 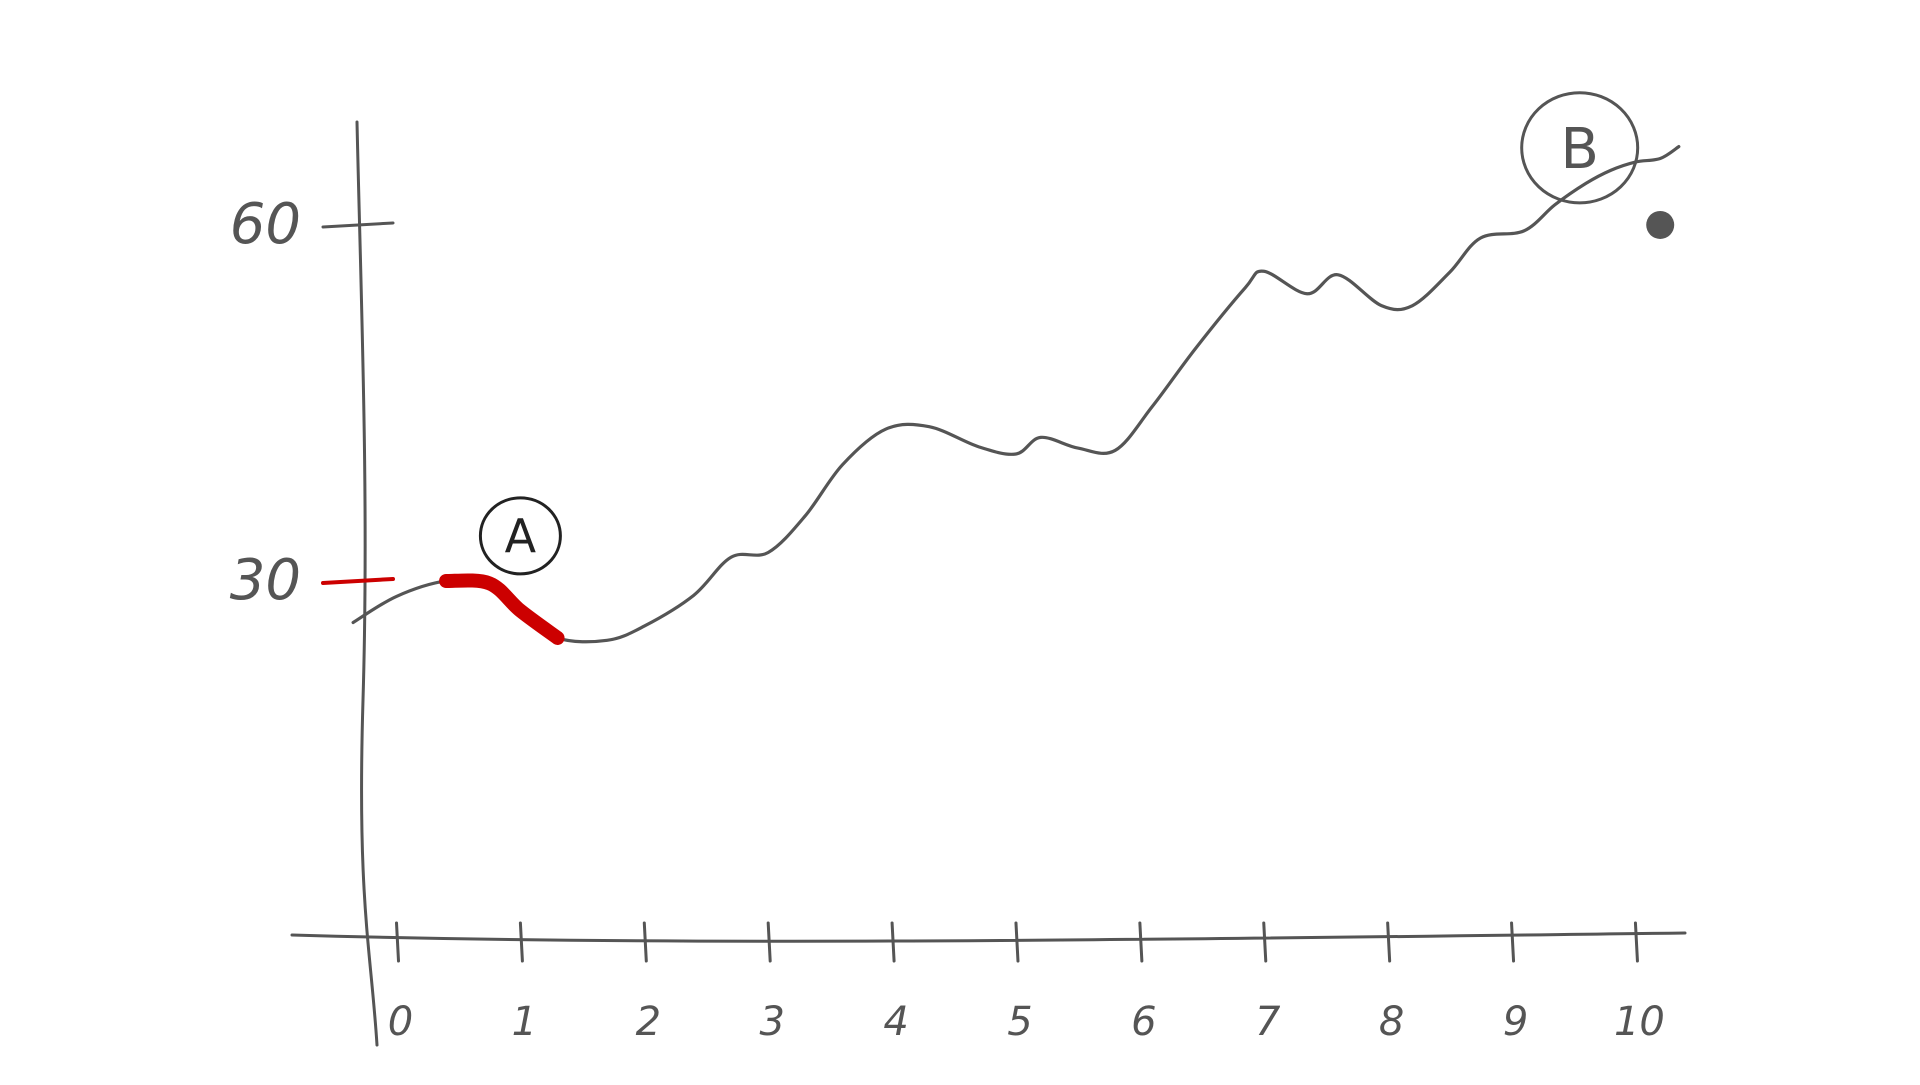 What do you see at coordinates (1639, 1022) in the screenshot?
I see `x-tick-label: 10` at bounding box center [1639, 1022].